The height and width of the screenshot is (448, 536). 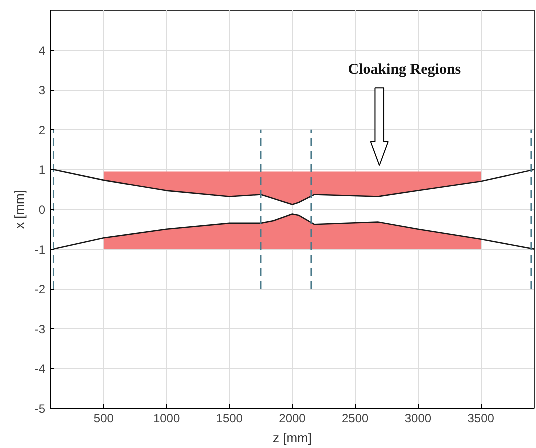 I want to click on y-tick-label: -5, so click(x=40, y=409).